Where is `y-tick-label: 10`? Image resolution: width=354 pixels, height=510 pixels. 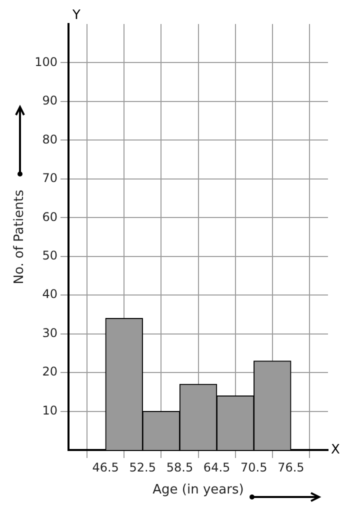
y-tick-label: 10 is located at coordinates (50, 410).